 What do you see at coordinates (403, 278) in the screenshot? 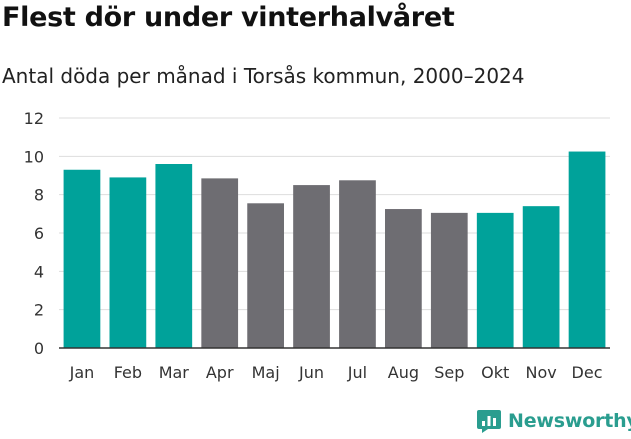
I see `bar-aug` at bounding box center [403, 278].